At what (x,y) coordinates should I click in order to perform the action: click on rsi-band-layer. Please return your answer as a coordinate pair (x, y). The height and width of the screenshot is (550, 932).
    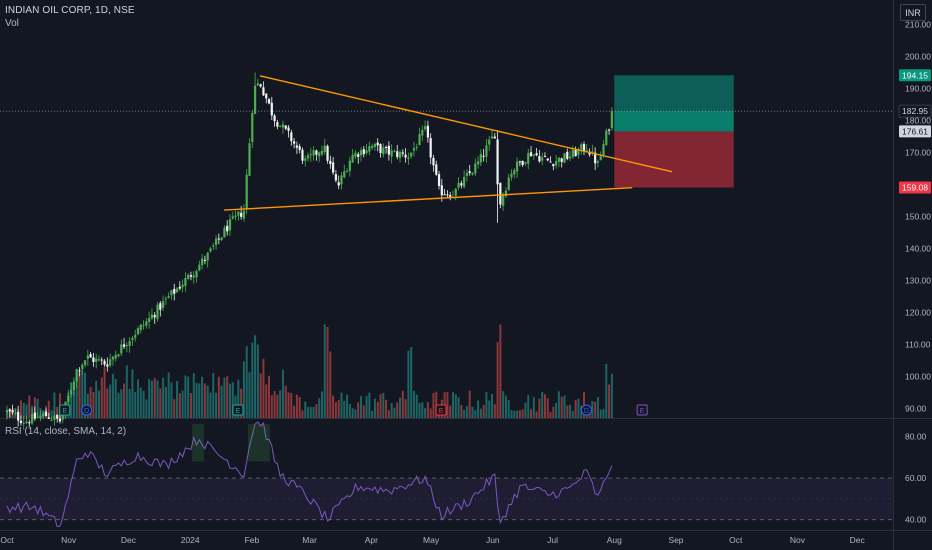
    Looking at the image, I should click on (446, 499).